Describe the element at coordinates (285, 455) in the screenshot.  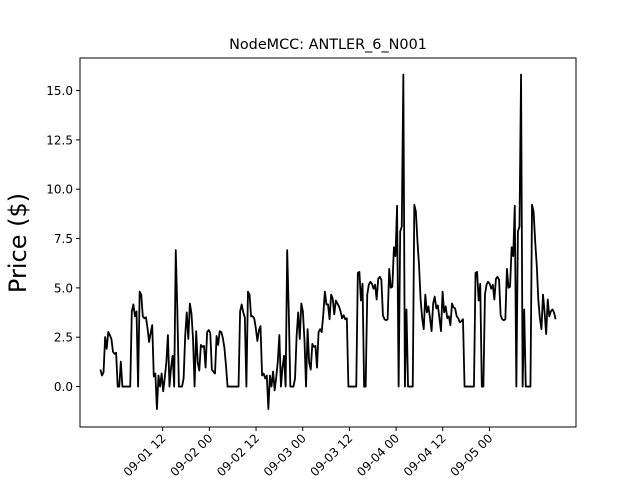
I see `x-tick-label: 09-03 00` at that location.